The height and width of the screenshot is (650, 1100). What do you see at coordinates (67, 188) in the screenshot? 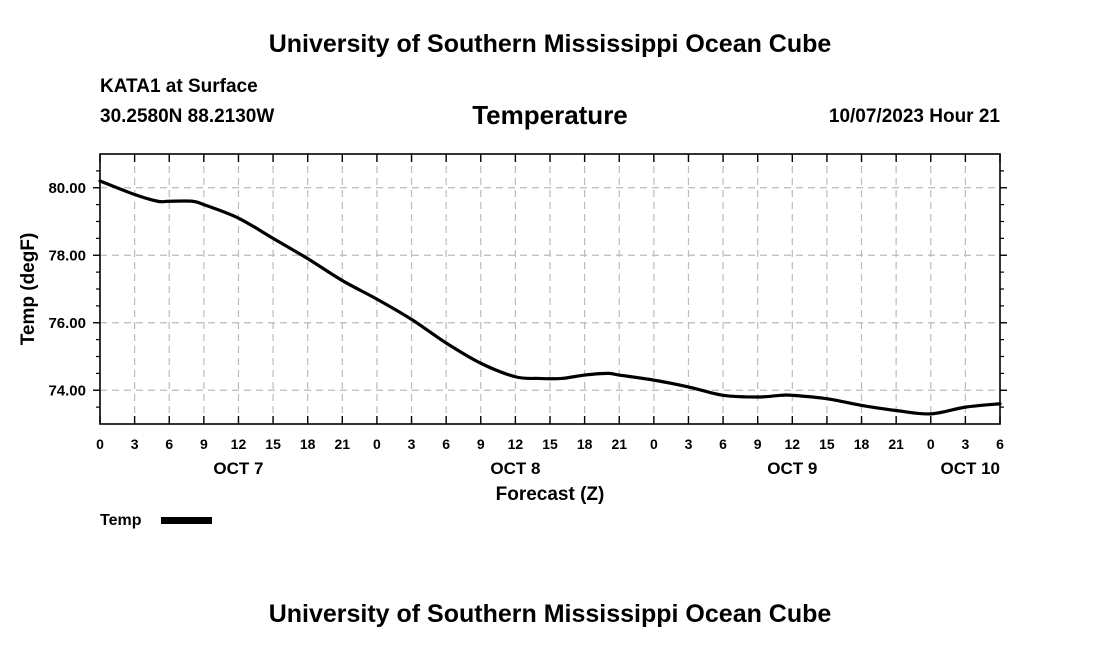
I see `y-tick-label: 80.00` at bounding box center [67, 188].